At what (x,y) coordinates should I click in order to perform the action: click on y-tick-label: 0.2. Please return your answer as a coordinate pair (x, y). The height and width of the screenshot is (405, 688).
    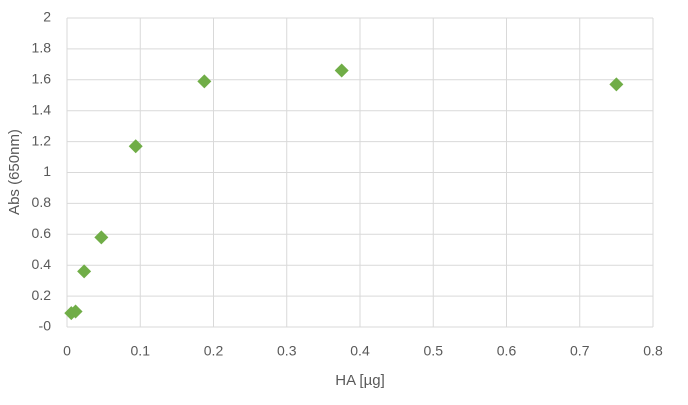
    Looking at the image, I should click on (42, 295).